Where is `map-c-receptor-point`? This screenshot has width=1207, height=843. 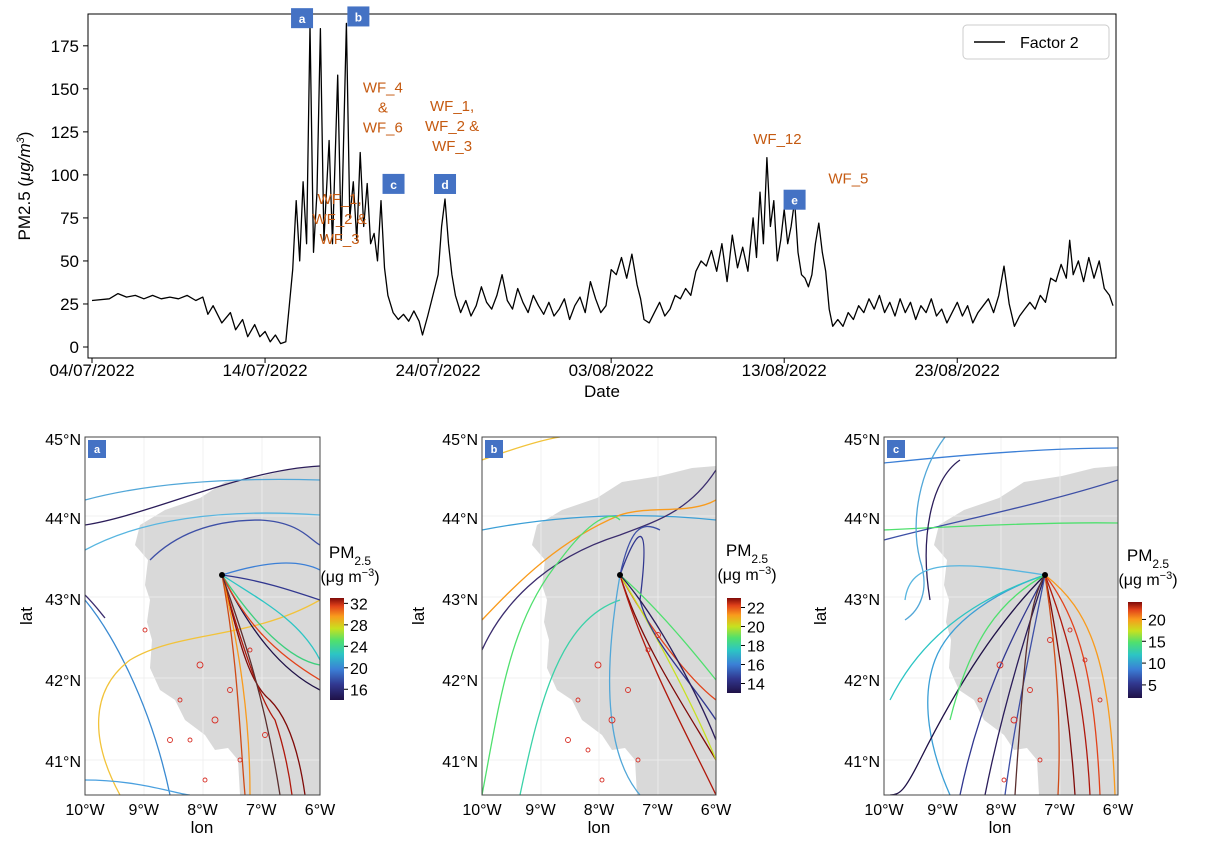
map-c-receptor-point is located at coordinates (1045, 575).